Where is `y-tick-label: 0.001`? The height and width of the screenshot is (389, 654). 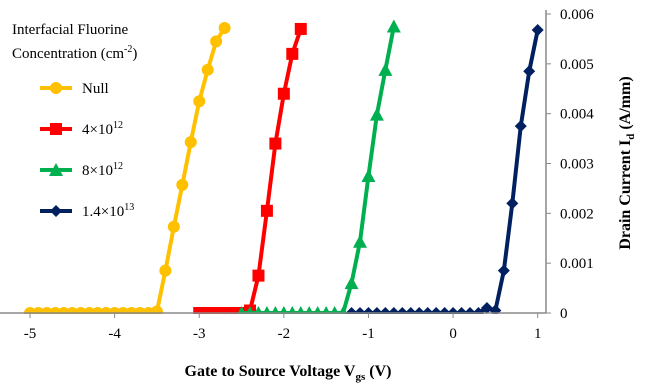
y-tick-label: 0.001 is located at coordinates (577, 264).